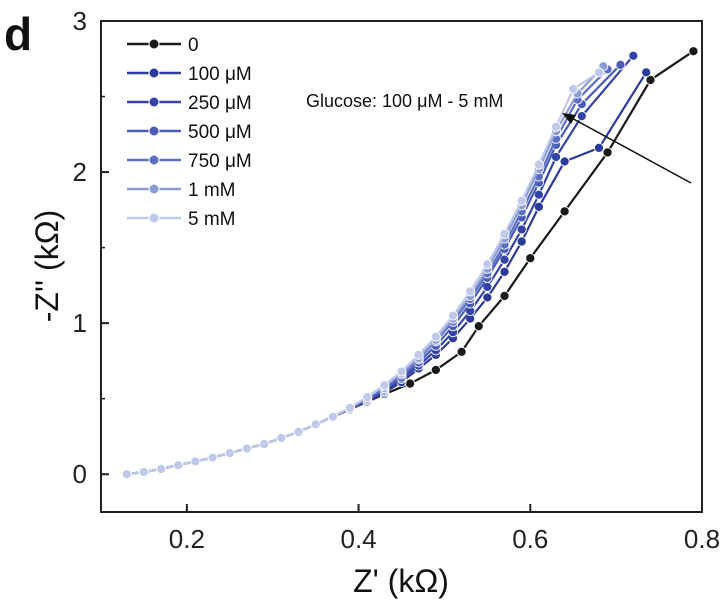 This screenshot has height=601, width=723. I want to click on y-tick-label: 1, so click(80, 323).